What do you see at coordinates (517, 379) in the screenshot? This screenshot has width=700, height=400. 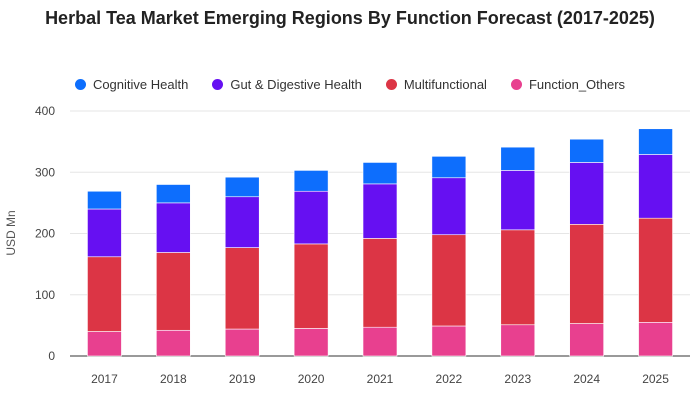 I see `x-tick-label: 2023` at bounding box center [517, 379].